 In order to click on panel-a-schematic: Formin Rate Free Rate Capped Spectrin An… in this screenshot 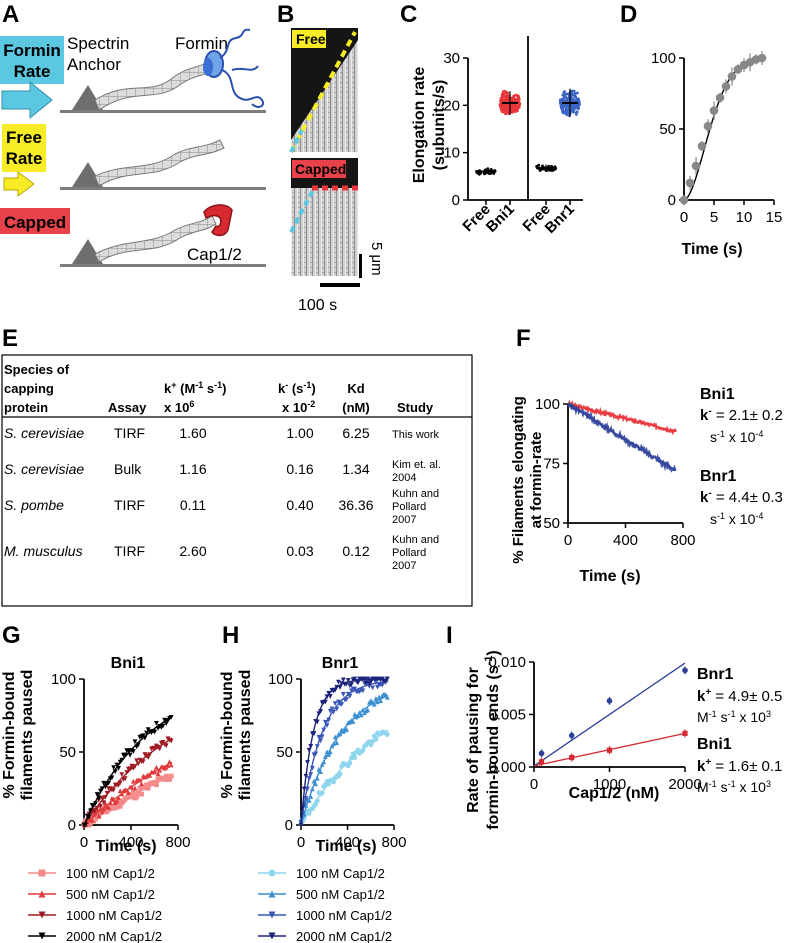, I will do `click(133, 147)`.